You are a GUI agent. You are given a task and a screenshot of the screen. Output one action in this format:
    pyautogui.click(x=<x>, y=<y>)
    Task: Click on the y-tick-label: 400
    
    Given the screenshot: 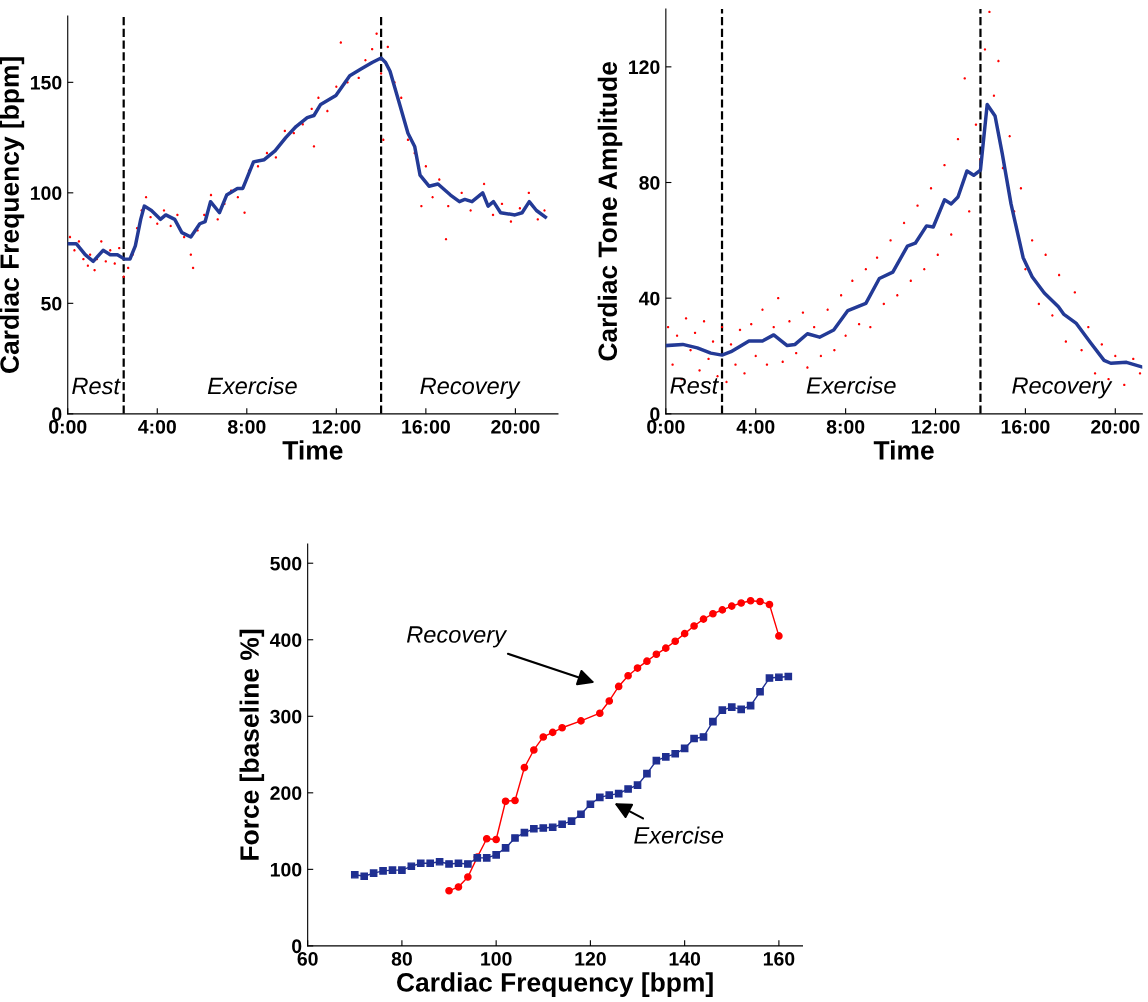 What is the action you would take?
    pyautogui.click(x=285, y=640)
    